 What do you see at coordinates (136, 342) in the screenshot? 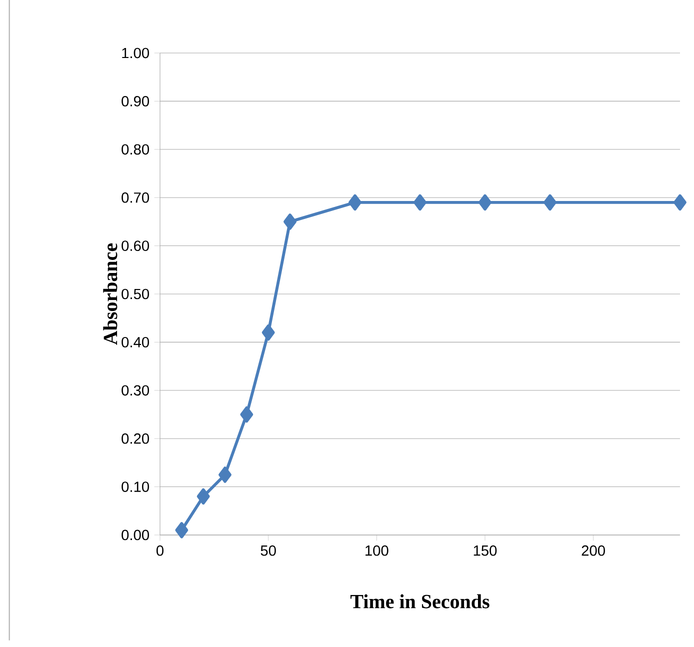
I see `y-tick-label: 0.40` at bounding box center [136, 342].